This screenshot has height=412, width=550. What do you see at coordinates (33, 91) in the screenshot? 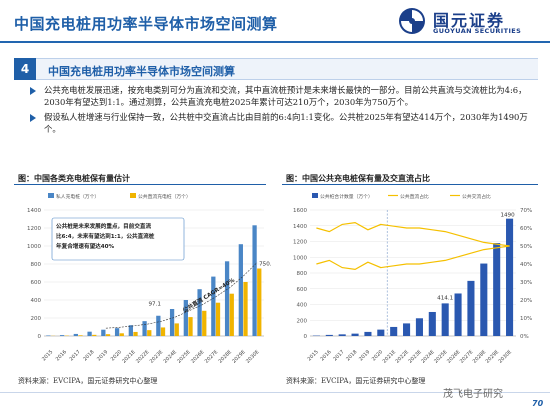
I see `bullet-arrow-icon` at bounding box center [33, 91].